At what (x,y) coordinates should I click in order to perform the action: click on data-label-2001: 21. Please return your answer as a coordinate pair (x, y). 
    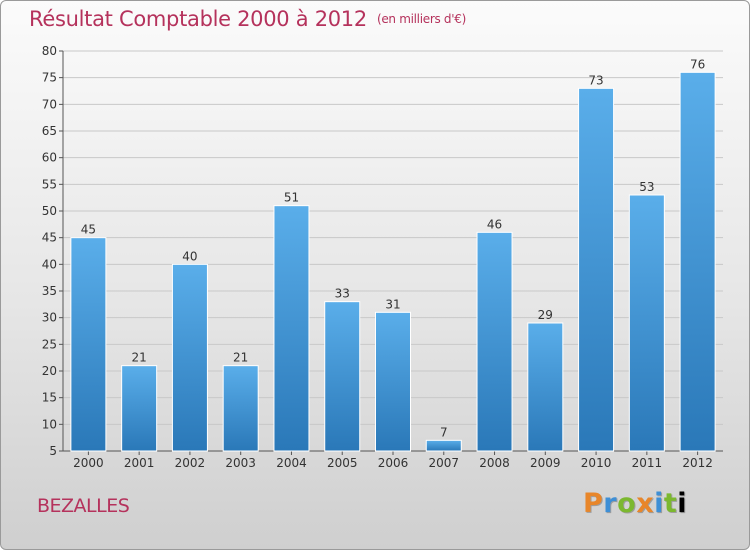
    Looking at the image, I should click on (139, 358).